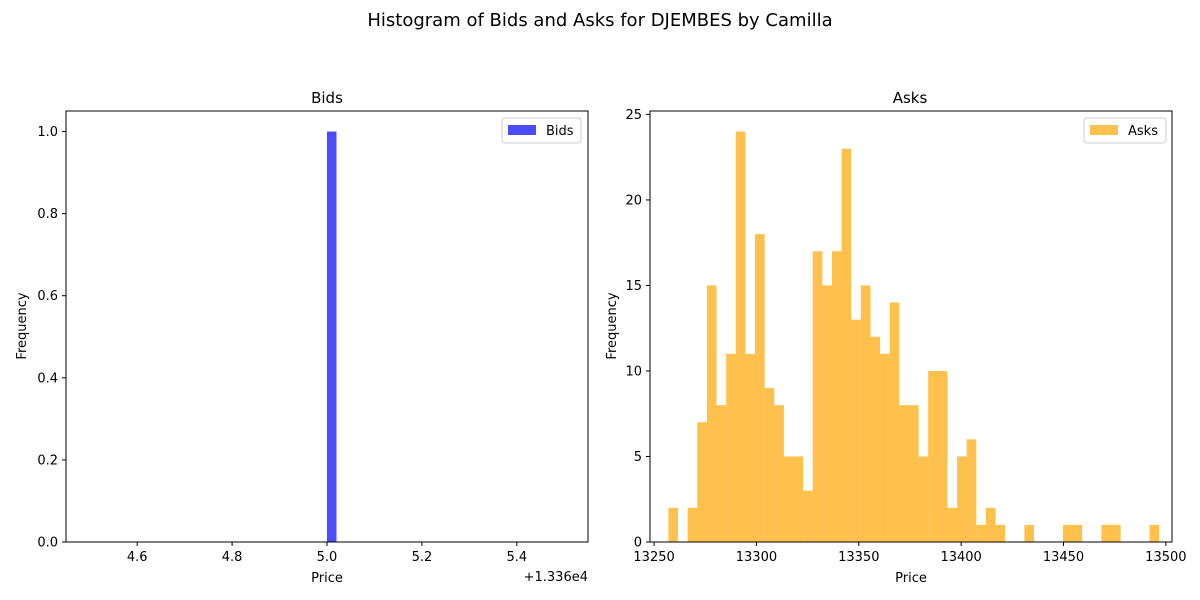 This screenshot has width=1200, height=600. Describe the element at coordinates (637, 329) in the screenshot. I see `asks-y-axis: 0 5 10 15 20 25` at that location.